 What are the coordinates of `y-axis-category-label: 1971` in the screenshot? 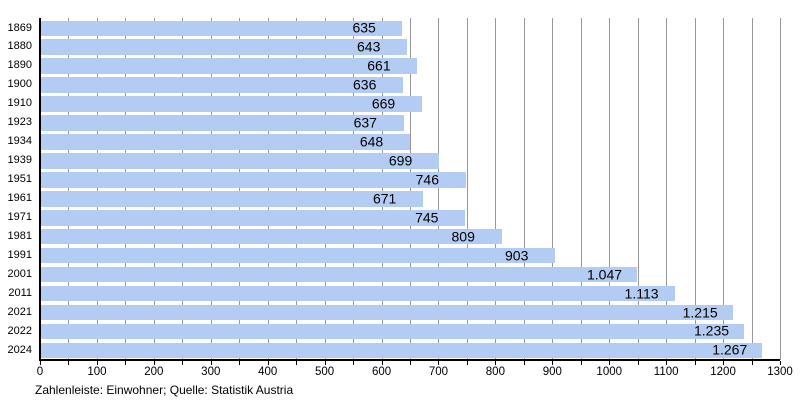 It's located at (19, 217).